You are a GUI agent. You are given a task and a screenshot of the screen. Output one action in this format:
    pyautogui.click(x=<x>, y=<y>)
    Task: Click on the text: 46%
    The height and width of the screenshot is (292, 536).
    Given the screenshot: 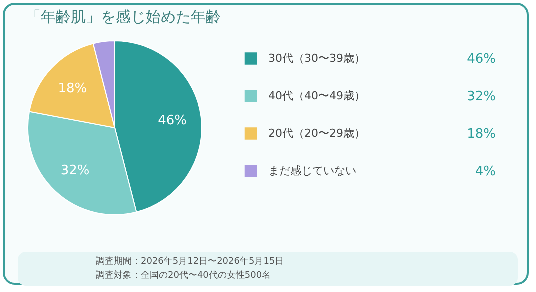 What is the action you would take?
    pyautogui.click(x=481, y=59)
    